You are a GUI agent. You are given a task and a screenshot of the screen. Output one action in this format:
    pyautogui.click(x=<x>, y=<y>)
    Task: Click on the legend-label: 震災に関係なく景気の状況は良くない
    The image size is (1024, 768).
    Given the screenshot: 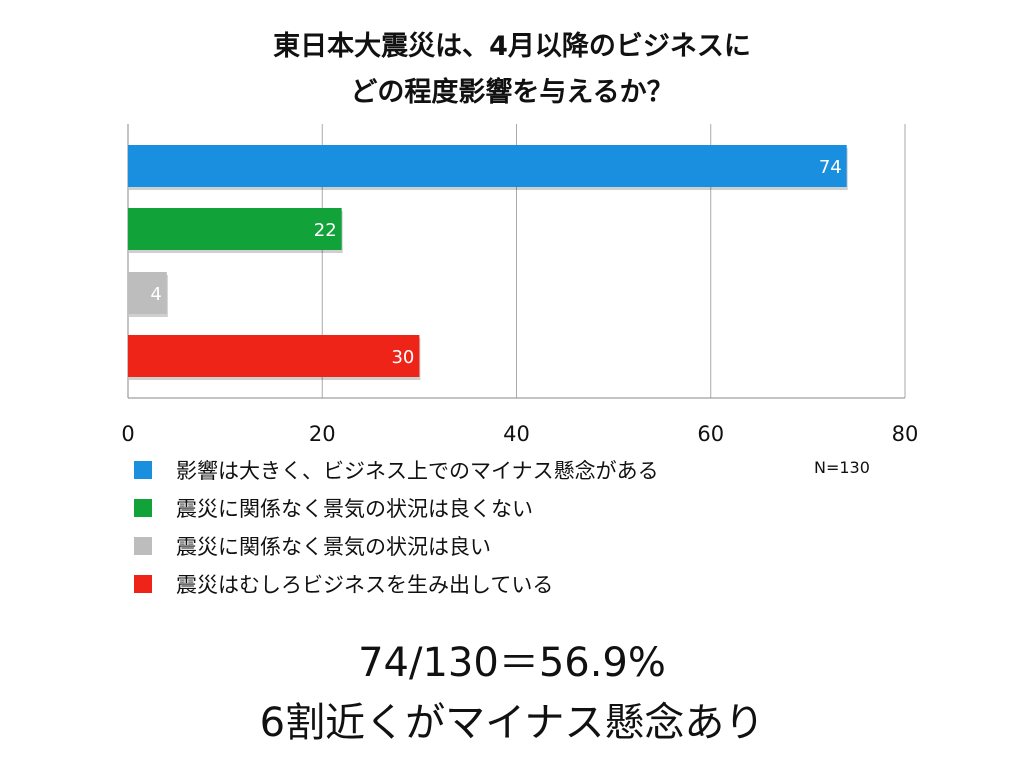 What is the action you would take?
    pyautogui.click(x=354, y=509)
    